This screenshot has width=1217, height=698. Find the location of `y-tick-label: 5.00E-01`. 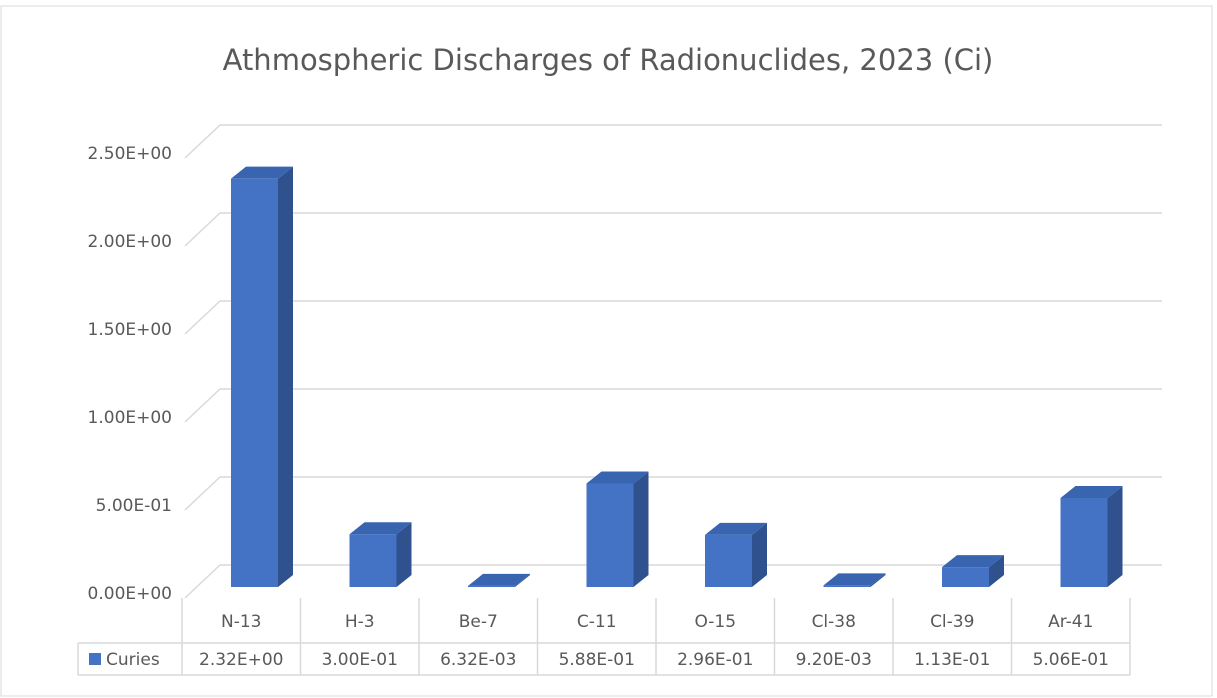

y-tick-label: 5.00E-01 is located at coordinates (134, 506).